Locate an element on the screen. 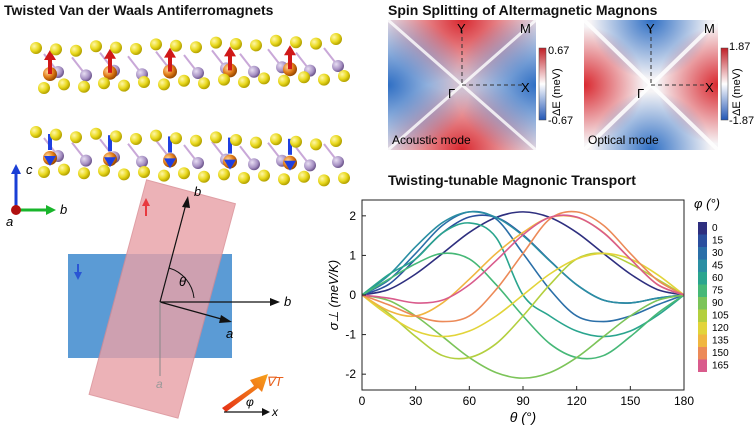  theta-label: θ is located at coordinates (182, 281).